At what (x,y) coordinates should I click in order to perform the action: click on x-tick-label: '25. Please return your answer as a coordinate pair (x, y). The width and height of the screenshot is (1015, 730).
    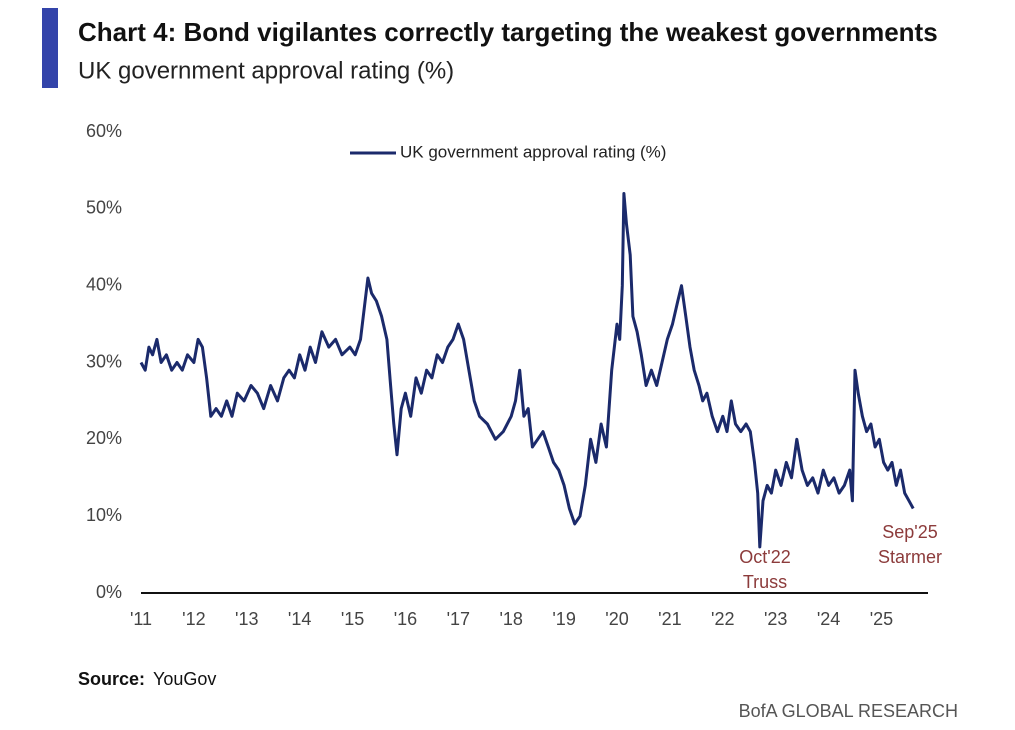
    Looking at the image, I should click on (881, 619).